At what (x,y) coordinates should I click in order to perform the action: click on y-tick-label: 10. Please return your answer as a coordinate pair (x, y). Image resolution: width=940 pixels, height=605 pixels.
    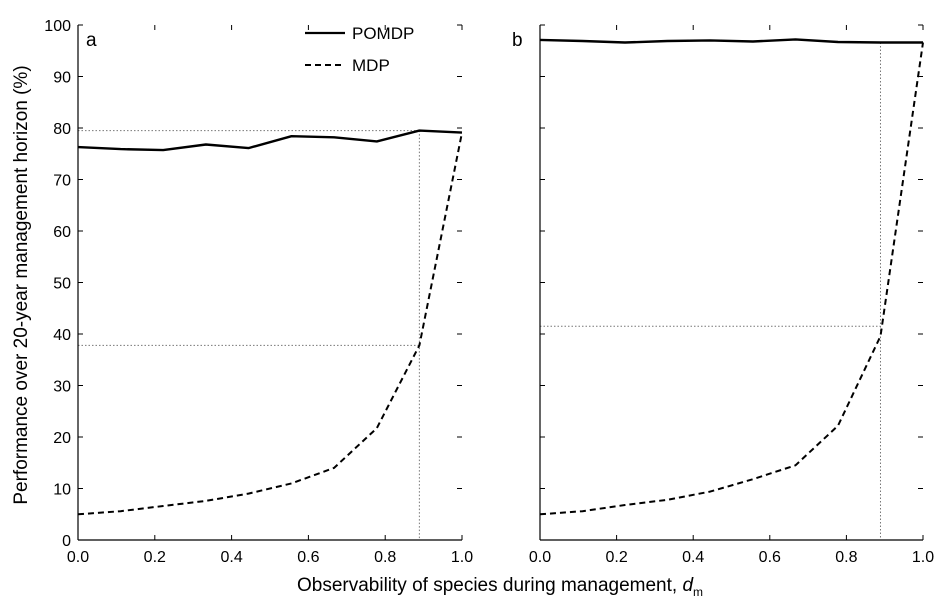
    Looking at the image, I should click on (62, 490).